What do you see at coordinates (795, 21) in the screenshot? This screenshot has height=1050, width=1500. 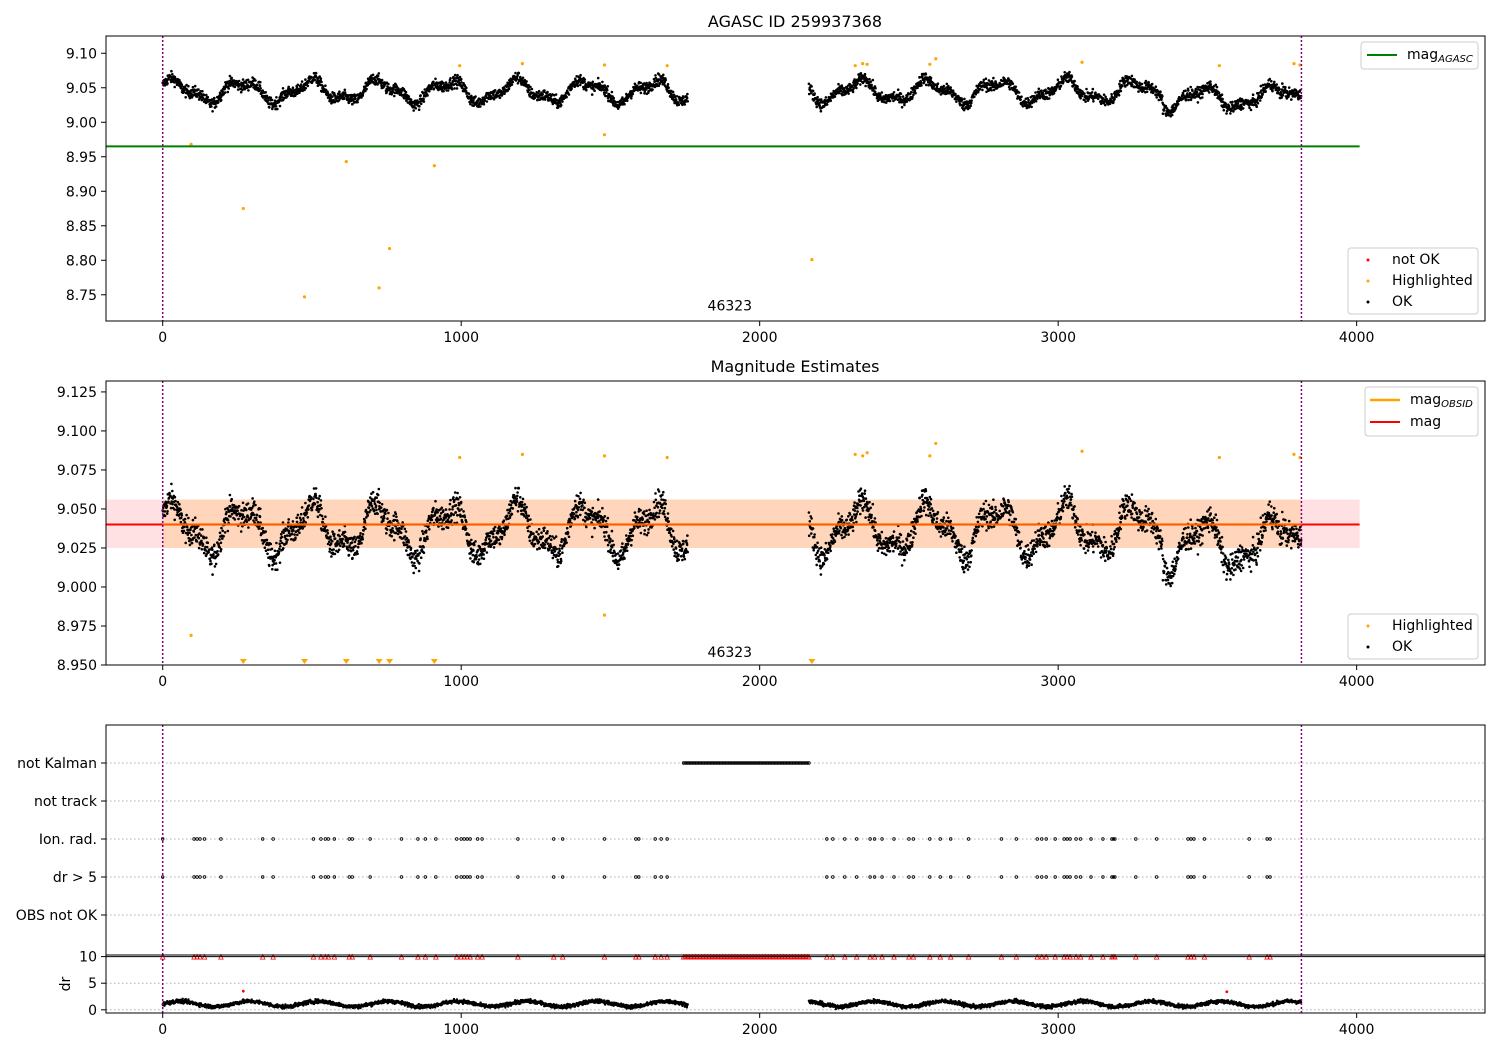 I see `agasc-panel-title: AGASC ID 259937368` at bounding box center [795, 21].